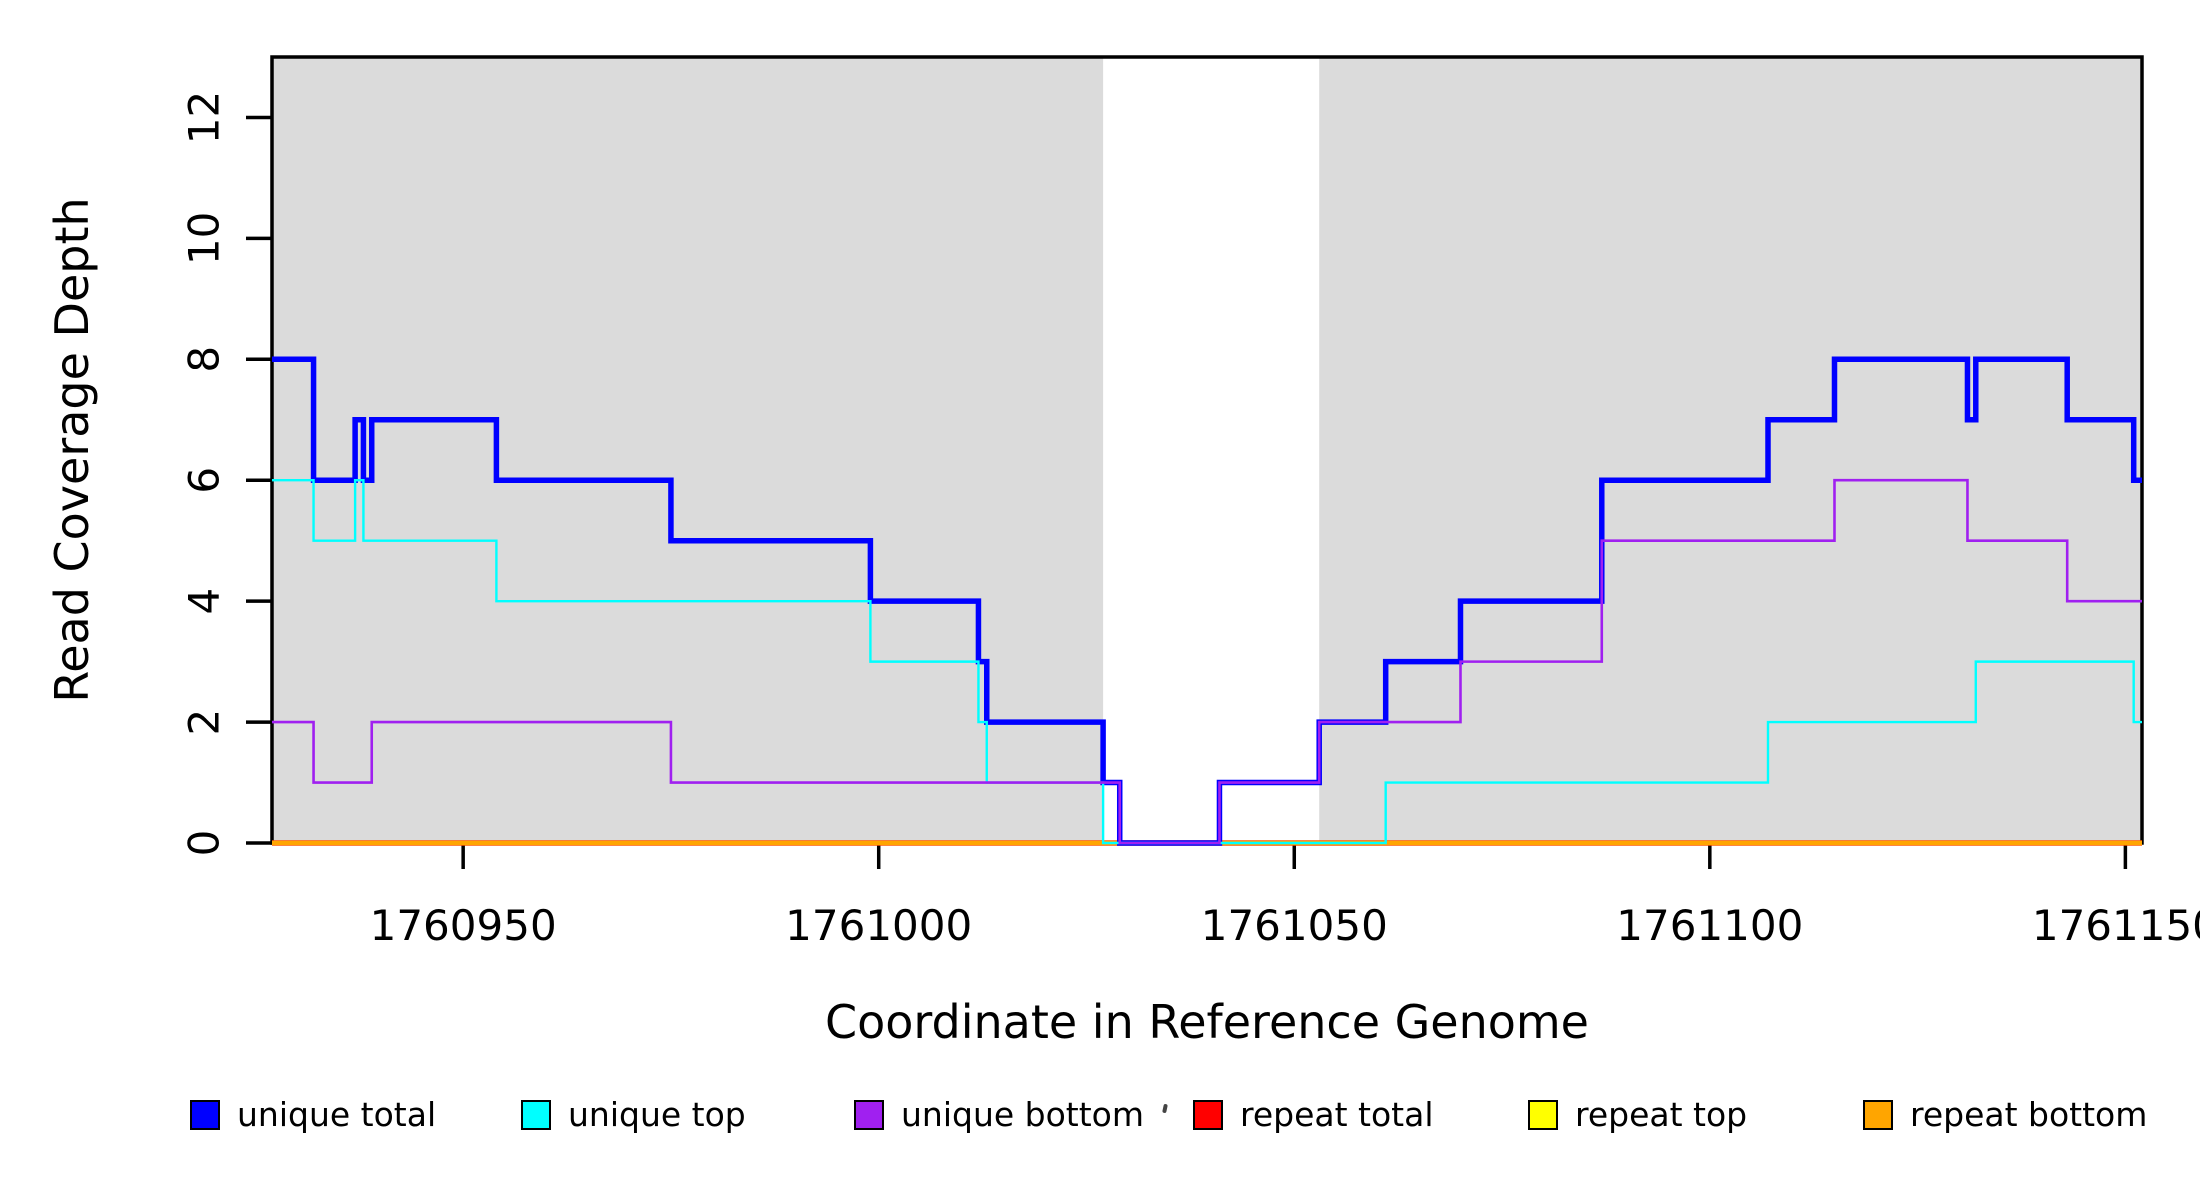  I want to click on x-tick-label: 1761050, so click(1294, 925).